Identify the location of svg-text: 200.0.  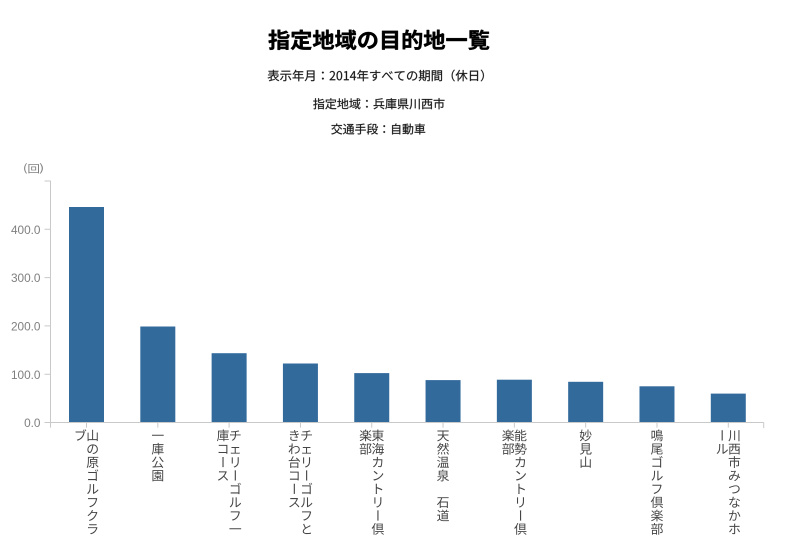
(26, 327).